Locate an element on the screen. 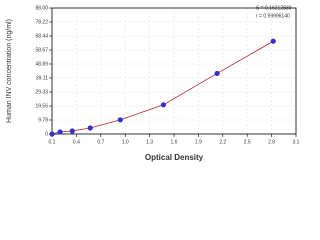 This screenshot has width=320, height=240. x-tick-label: 0.7 is located at coordinates (100, 142).